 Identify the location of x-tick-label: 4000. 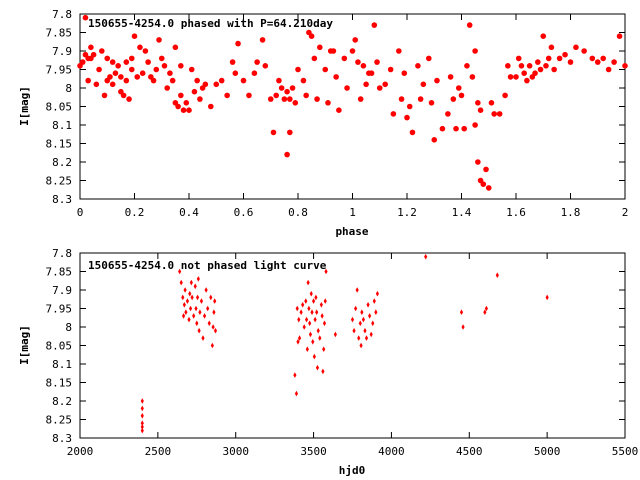
(391, 451).